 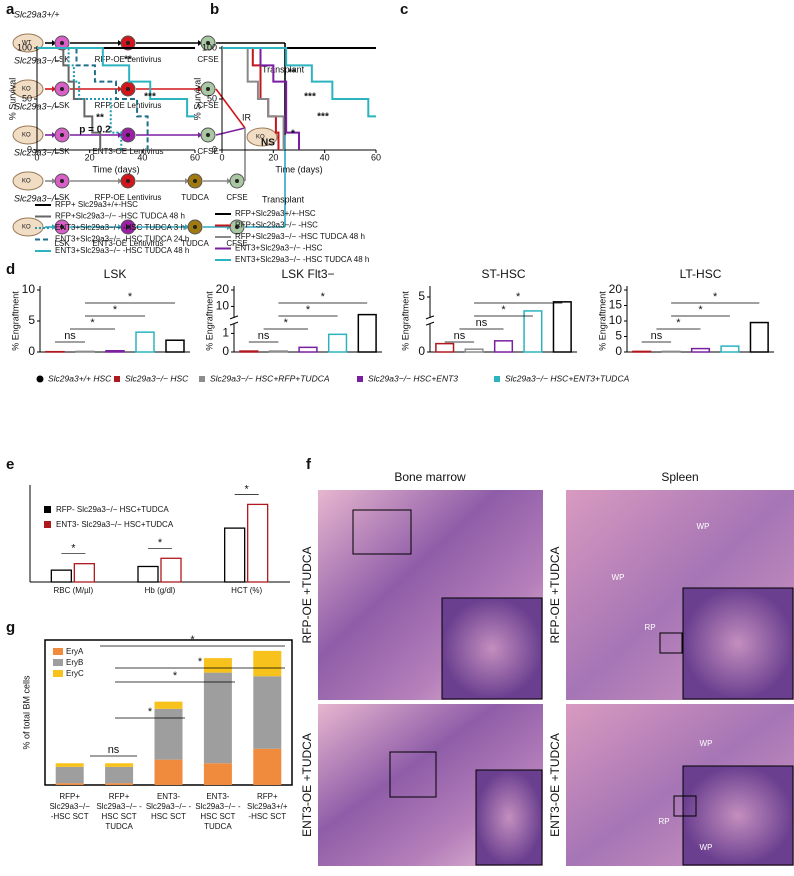 I want to click on x-tick-label: 40, so click(x=142, y=157).